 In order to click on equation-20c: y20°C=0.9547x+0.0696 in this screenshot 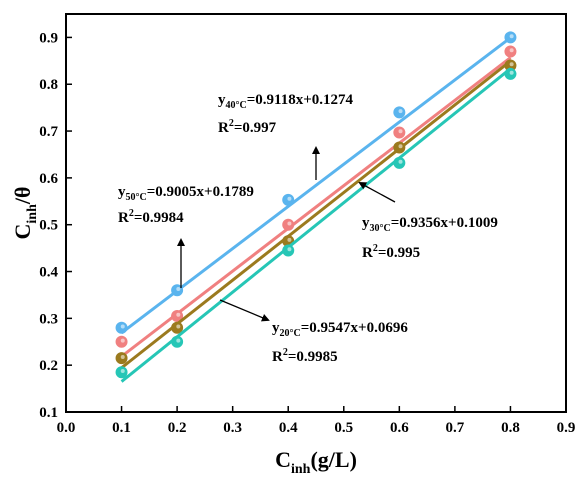, I will do `click(340, 329)`.